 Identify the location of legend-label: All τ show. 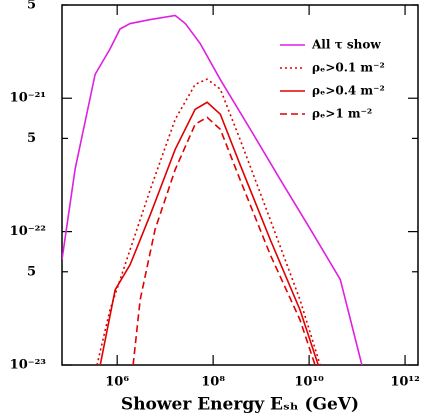
(346, 45).